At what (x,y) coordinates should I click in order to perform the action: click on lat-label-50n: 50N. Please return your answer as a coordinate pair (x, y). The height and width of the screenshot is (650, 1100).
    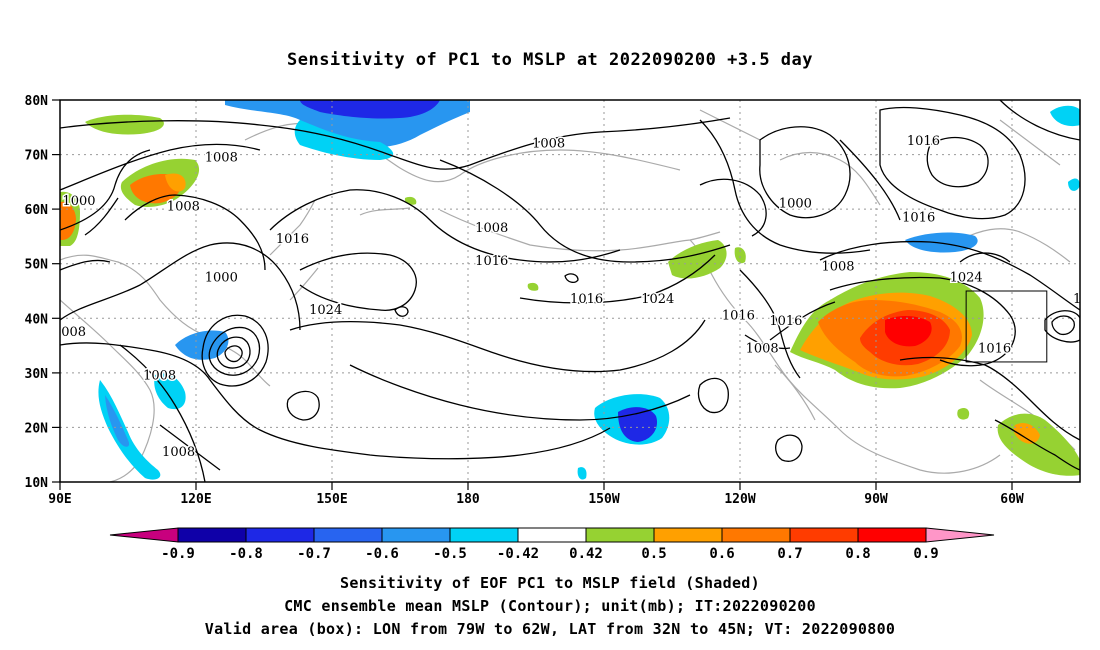
    Looking at the image, I should click on (37, 265).